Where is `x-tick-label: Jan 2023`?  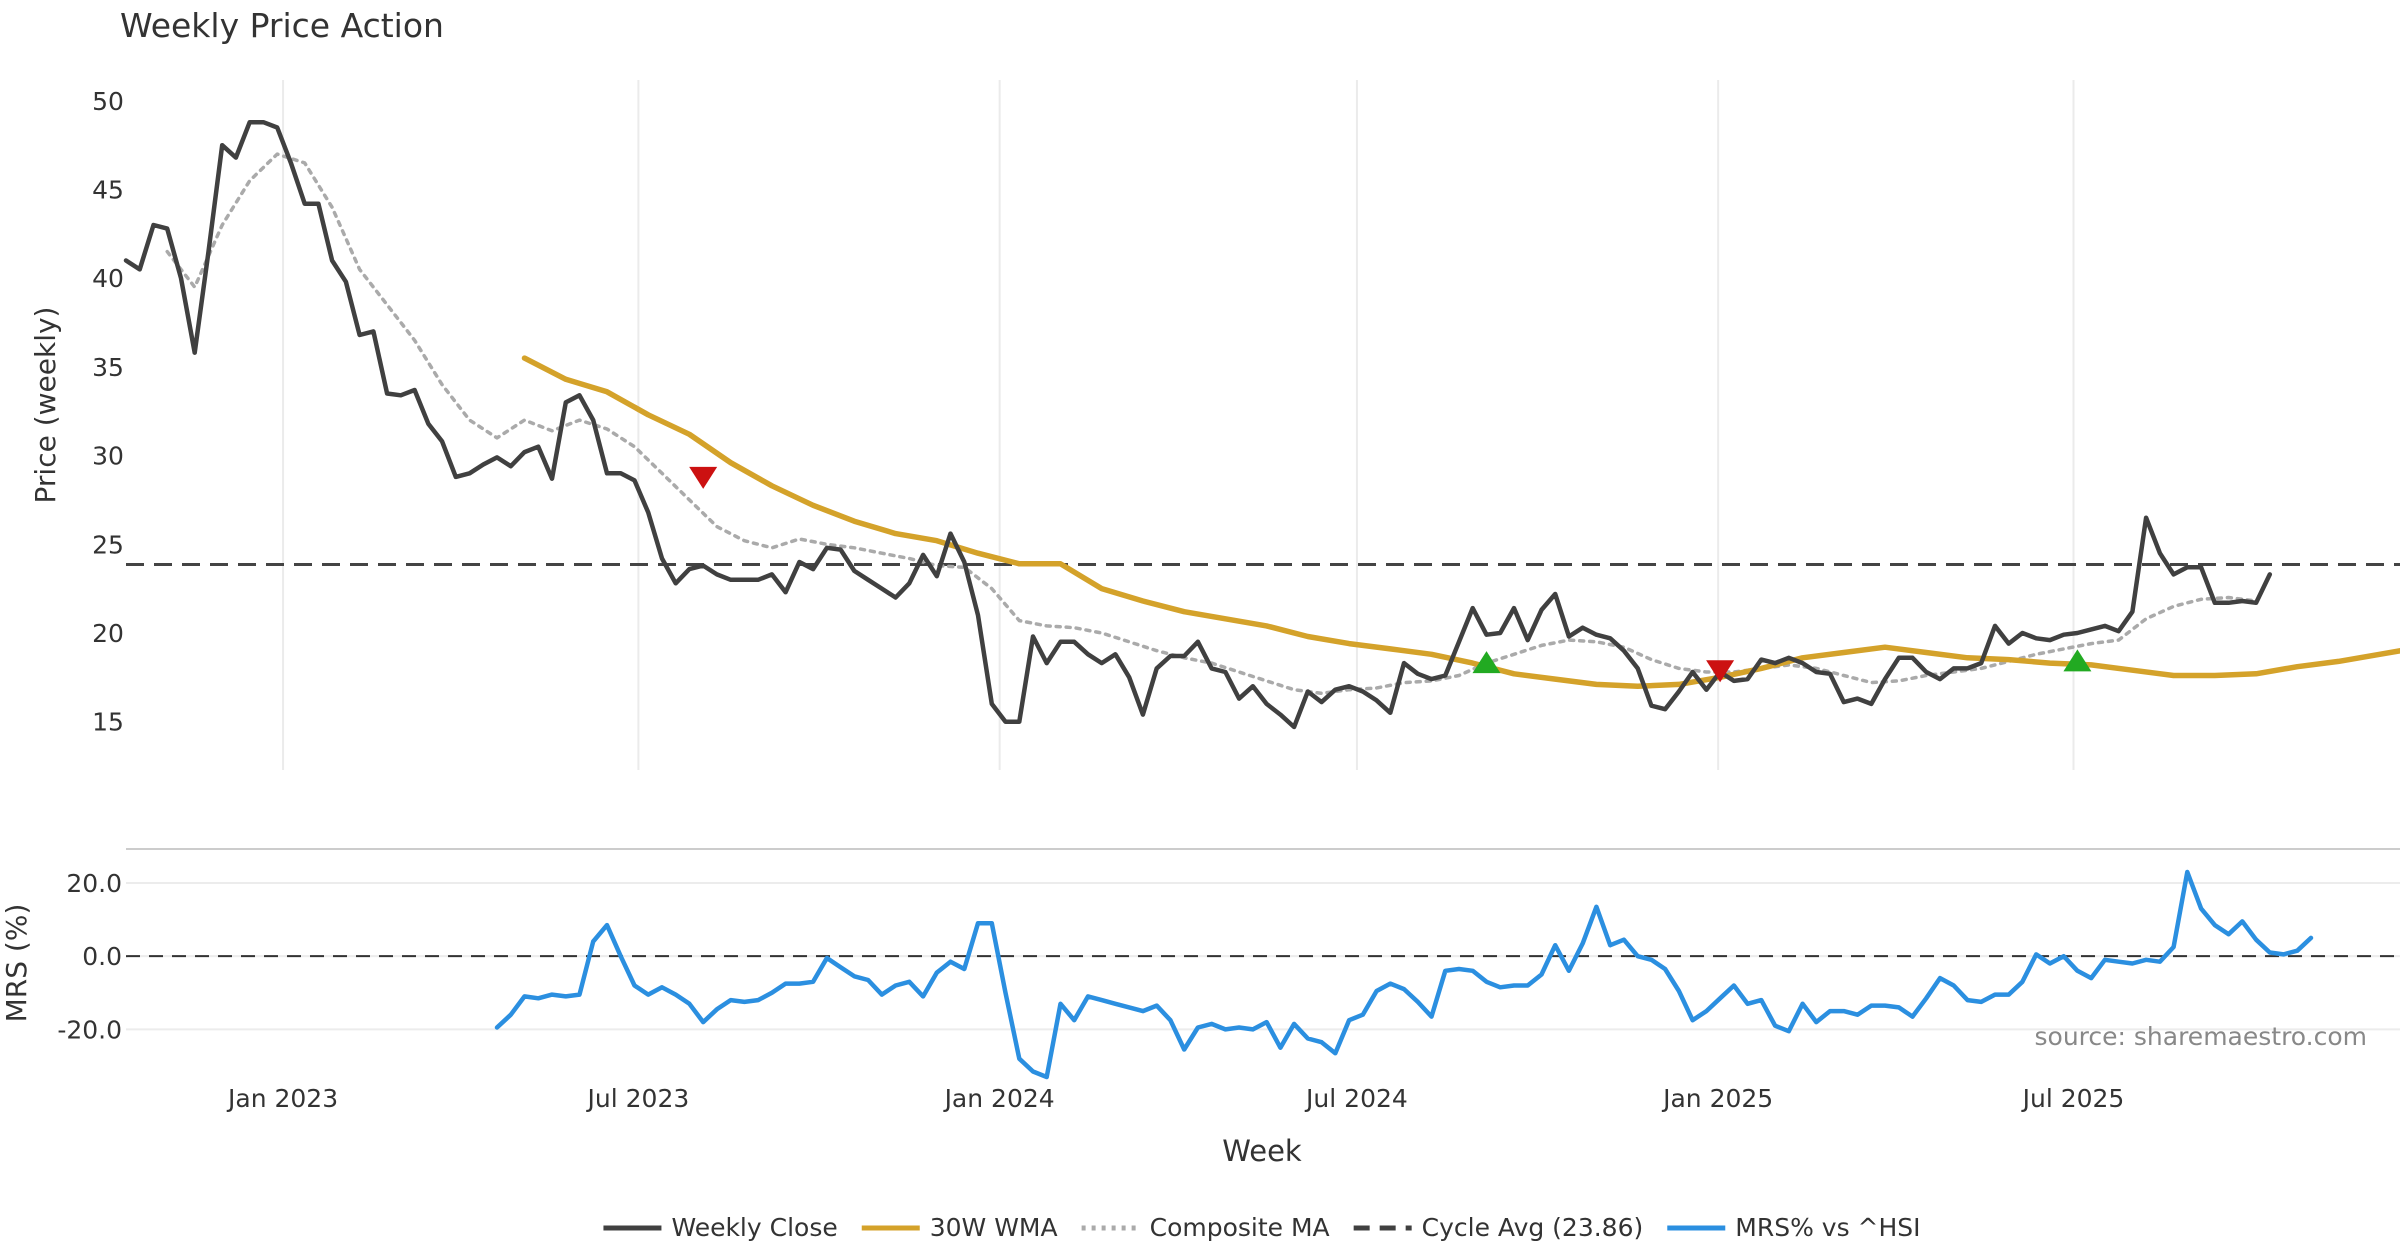
x-tick-label: Jan 2023 is located at coordinates (282, 1098).